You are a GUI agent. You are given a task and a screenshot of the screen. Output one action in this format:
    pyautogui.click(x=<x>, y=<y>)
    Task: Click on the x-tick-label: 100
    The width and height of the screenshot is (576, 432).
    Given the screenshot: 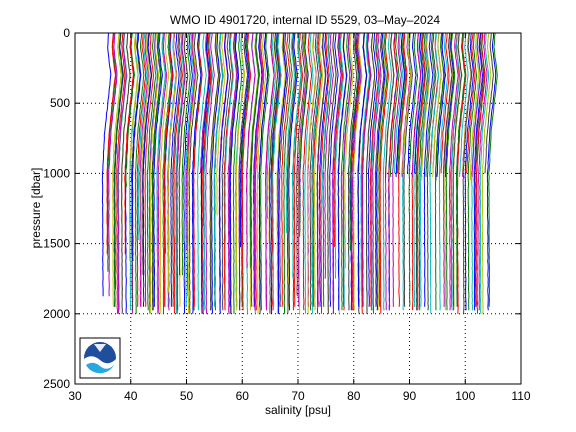 What is the action you would take?
    pyautogui.click(x=465, y=396)
    